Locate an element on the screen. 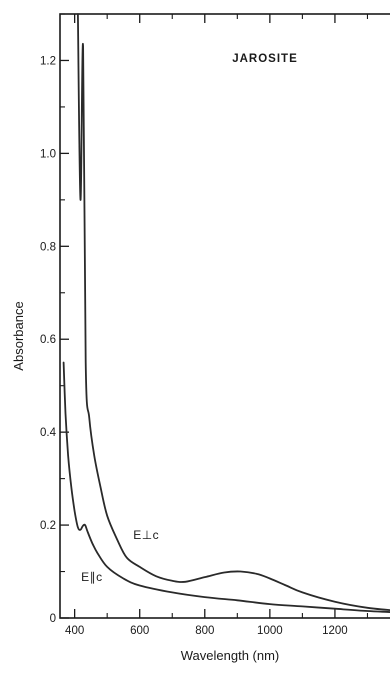 Image resolution: width=390 pixels, height=690 pixels. x-tick-label: 600 is located at coordinates (139, 631).